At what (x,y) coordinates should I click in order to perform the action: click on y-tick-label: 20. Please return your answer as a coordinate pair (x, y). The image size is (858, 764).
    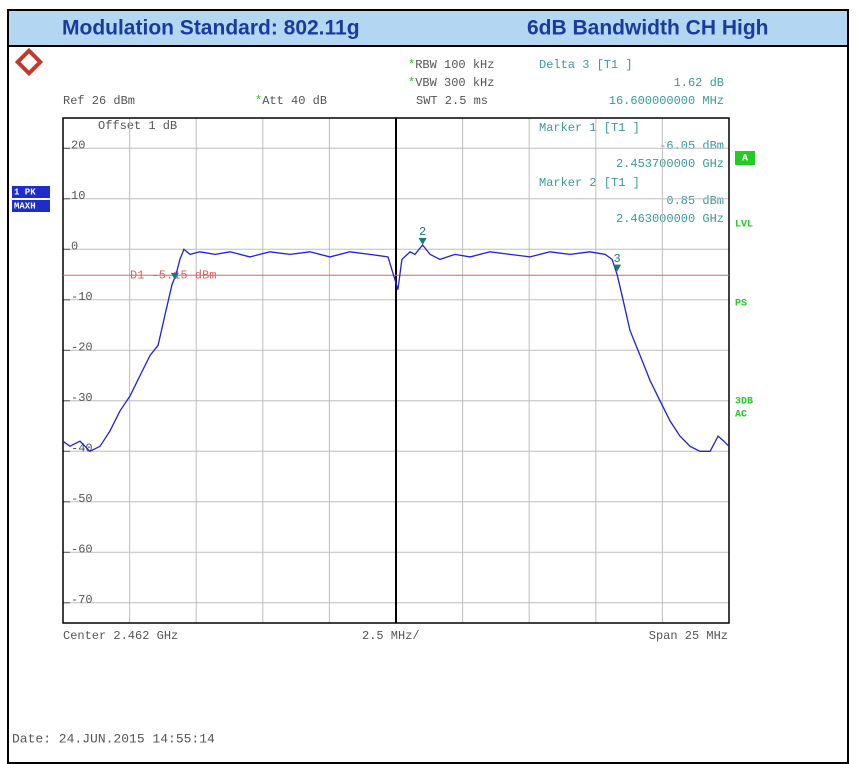
    Looking at the image, I should click on (78, 145).